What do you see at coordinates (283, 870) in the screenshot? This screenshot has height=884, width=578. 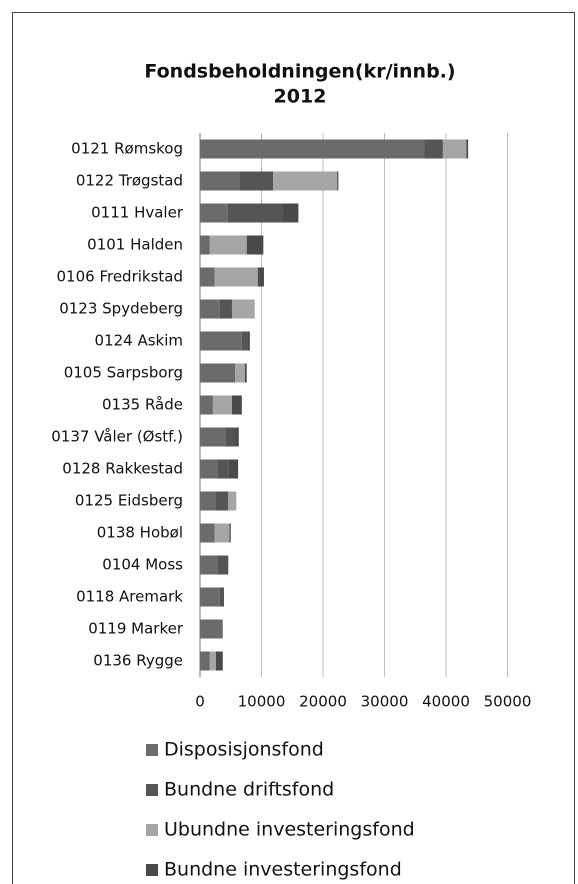 I see `legend-label: Bundne investeringsfond` at bounding box center [283, 870].